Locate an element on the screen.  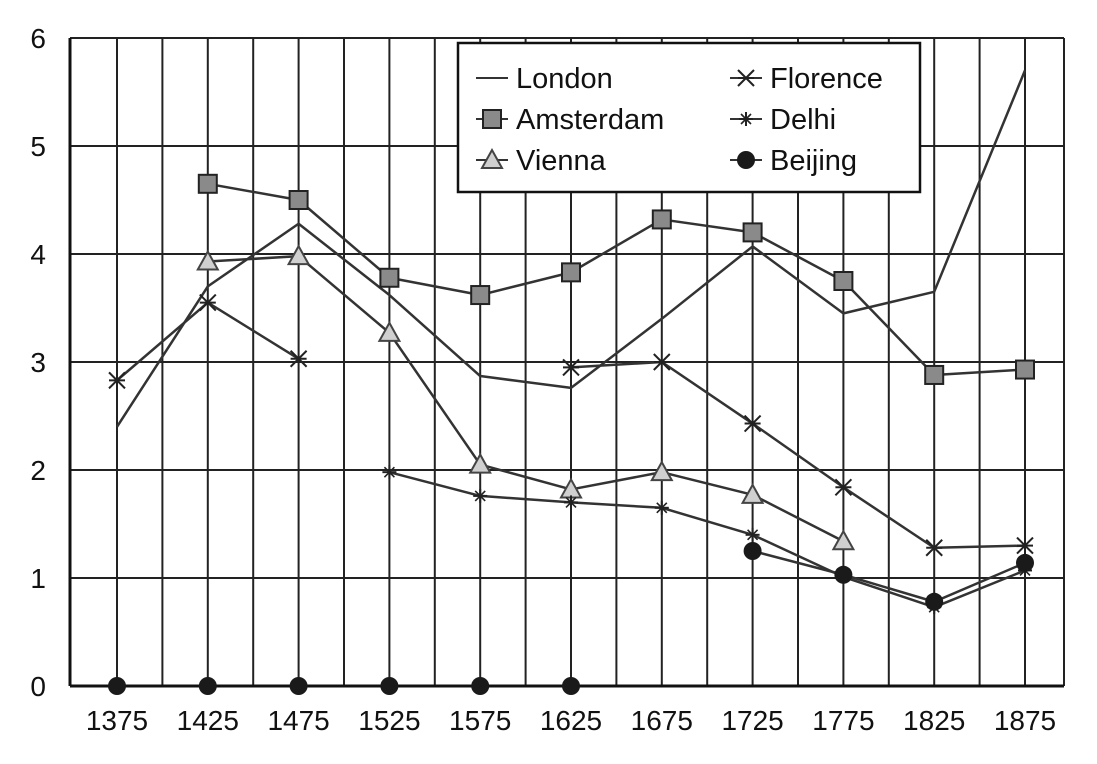
y-tick-label: 1 is located at coordinates (38, 578).